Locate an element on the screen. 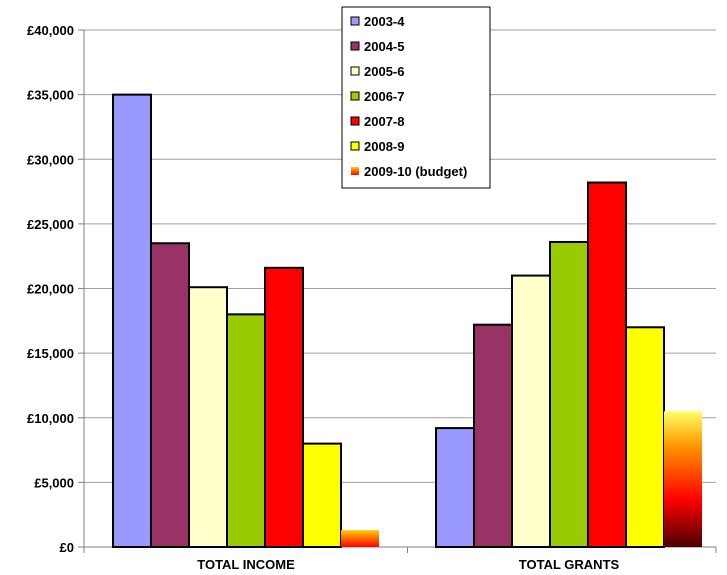  legend-box is located at coordinates (416, 97).